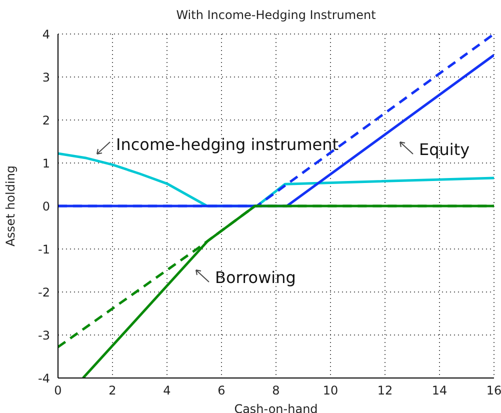 The height and width of the screenshot is (413, 501). What do you see at coordinates (276, 15) in the screenshot?
I see `chart-title: With Income-Hedging Instrument` at bounding box center [276, 15].